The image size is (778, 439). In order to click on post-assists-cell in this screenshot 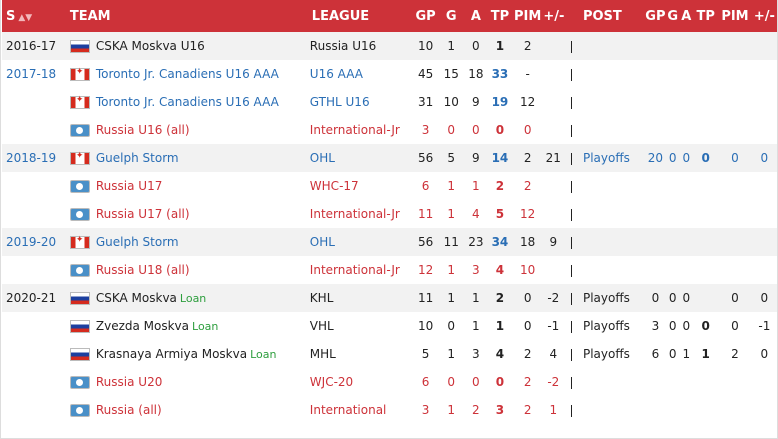, I will do `click(686, 46)`.